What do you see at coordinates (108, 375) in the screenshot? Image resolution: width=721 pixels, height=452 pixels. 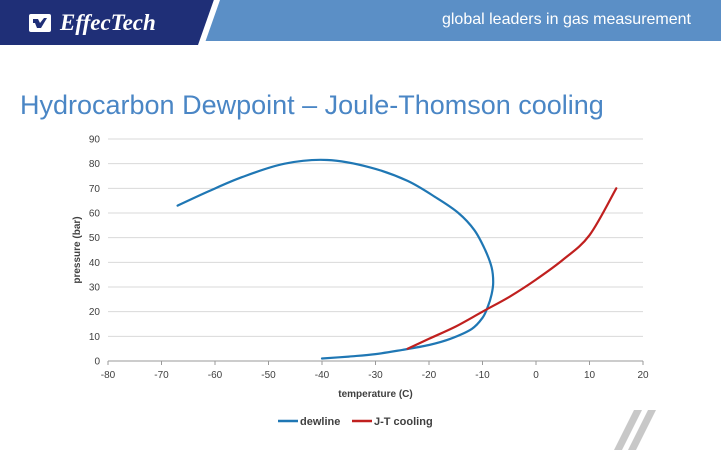 I see `x-tick-label: -80` at bounding box center [108, 375].